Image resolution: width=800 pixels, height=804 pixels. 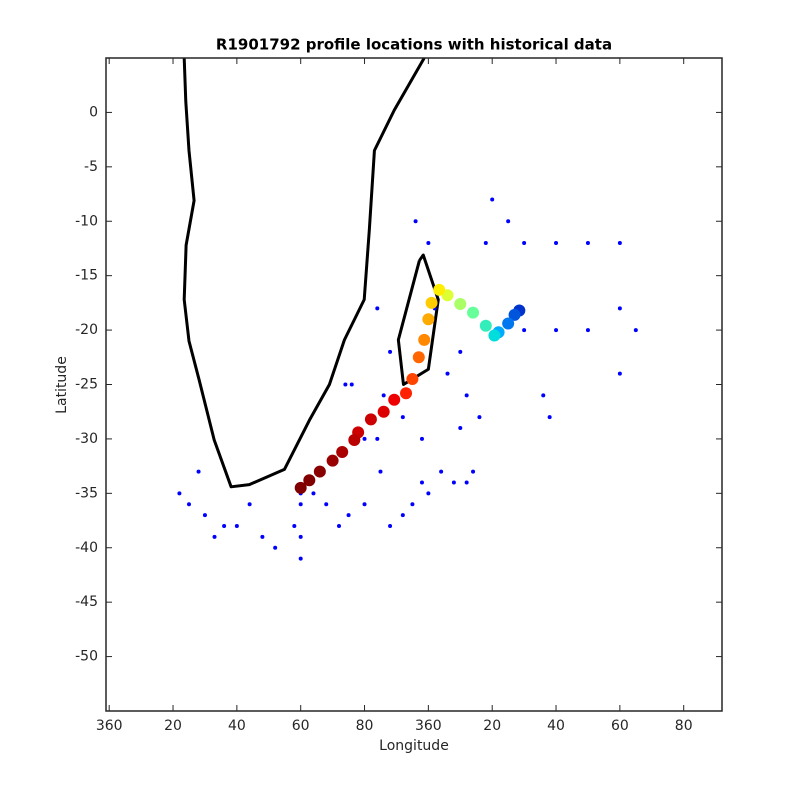 What do you see at coordinates (86, 385) in the screenshot?
I see `y-tick-label: -25` at bounding box center [86, 385].